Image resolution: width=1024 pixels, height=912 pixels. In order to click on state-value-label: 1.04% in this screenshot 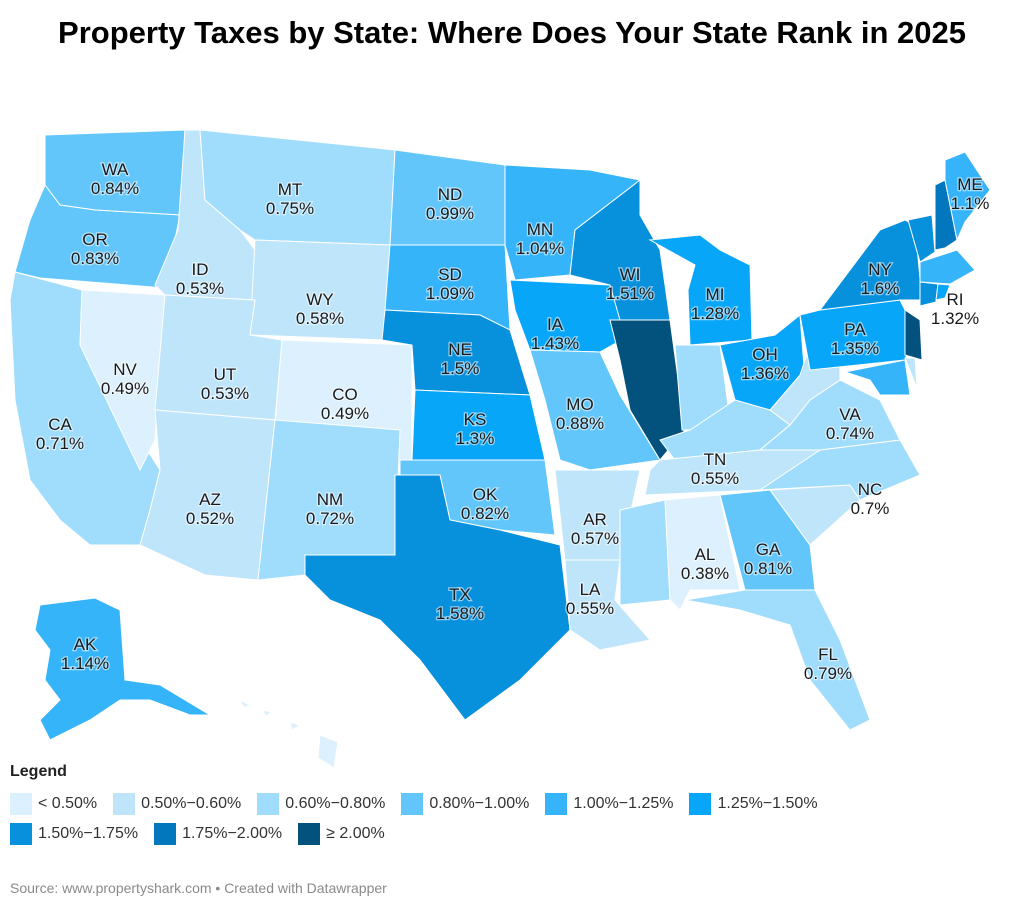, I will do `click(540, 248)`.